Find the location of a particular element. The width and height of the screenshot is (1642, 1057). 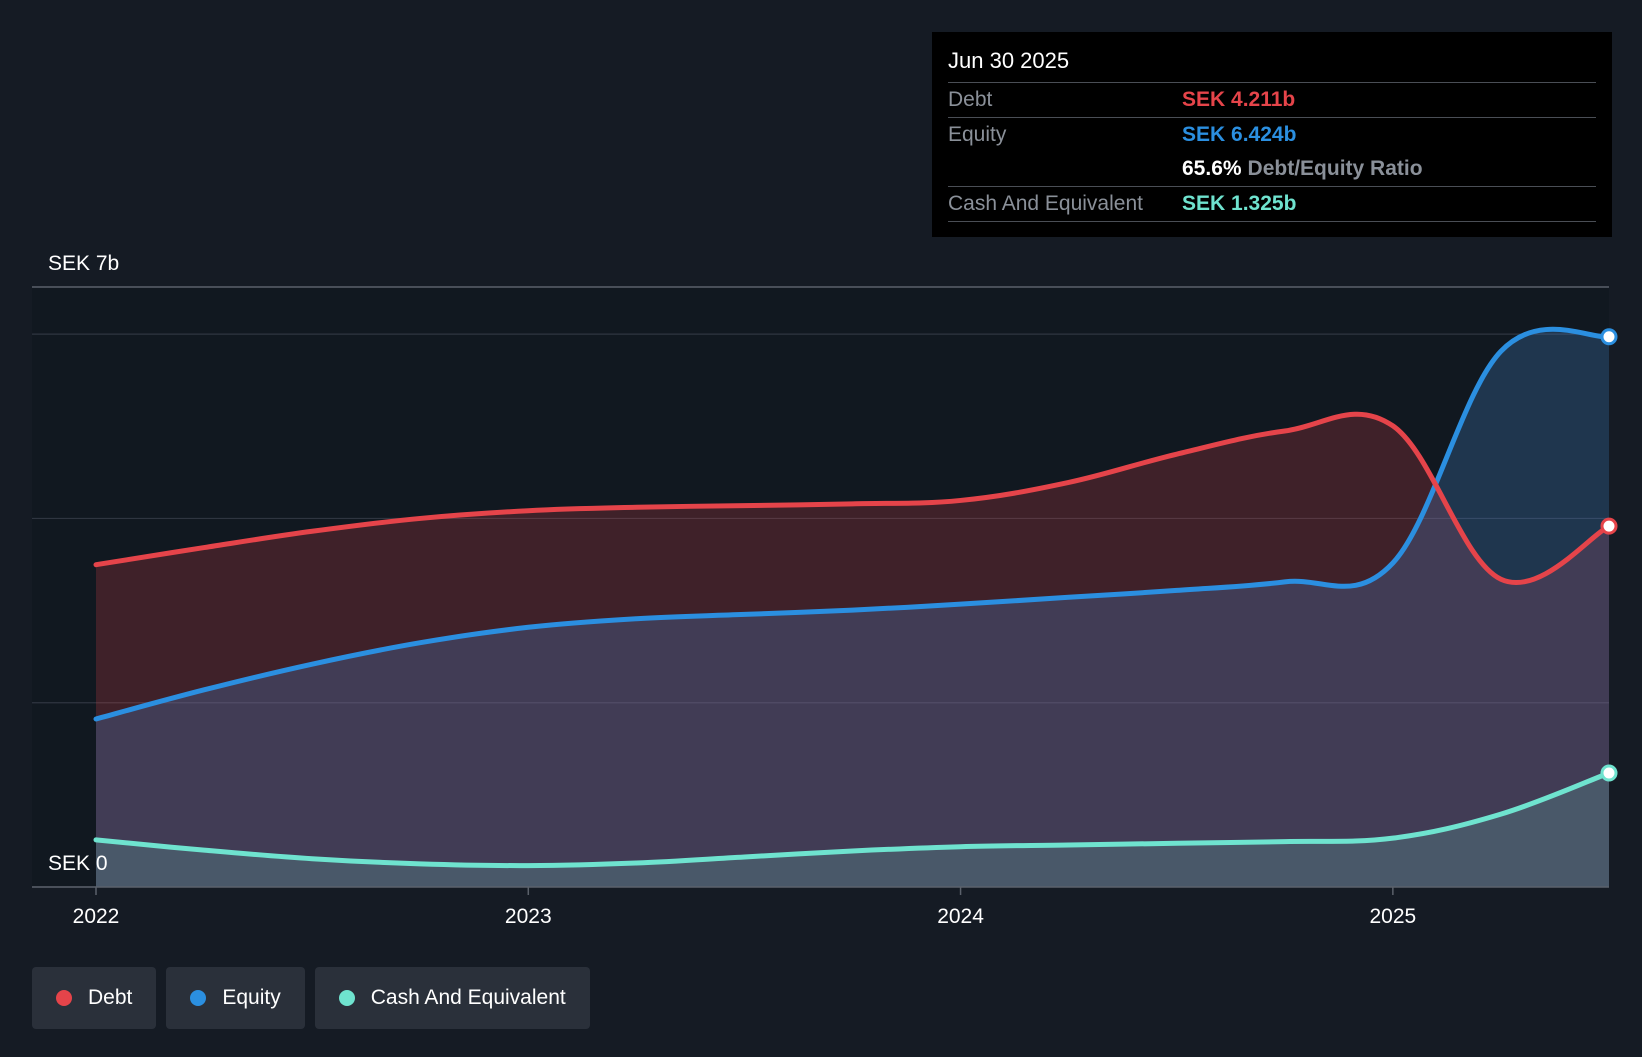

x-tick-label: 2023 is located at coordinates (528, 916).